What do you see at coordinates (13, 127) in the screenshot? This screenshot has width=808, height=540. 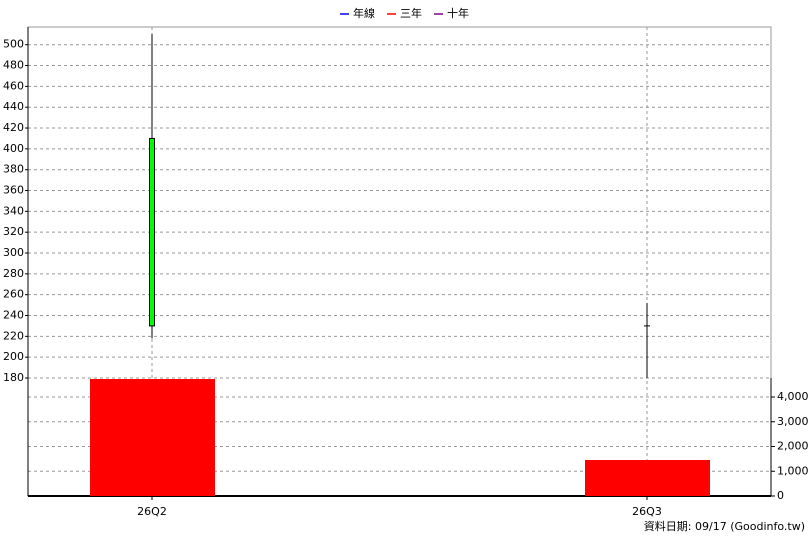 I see `y-tick-label: 420` at bounding box center [13, 127].